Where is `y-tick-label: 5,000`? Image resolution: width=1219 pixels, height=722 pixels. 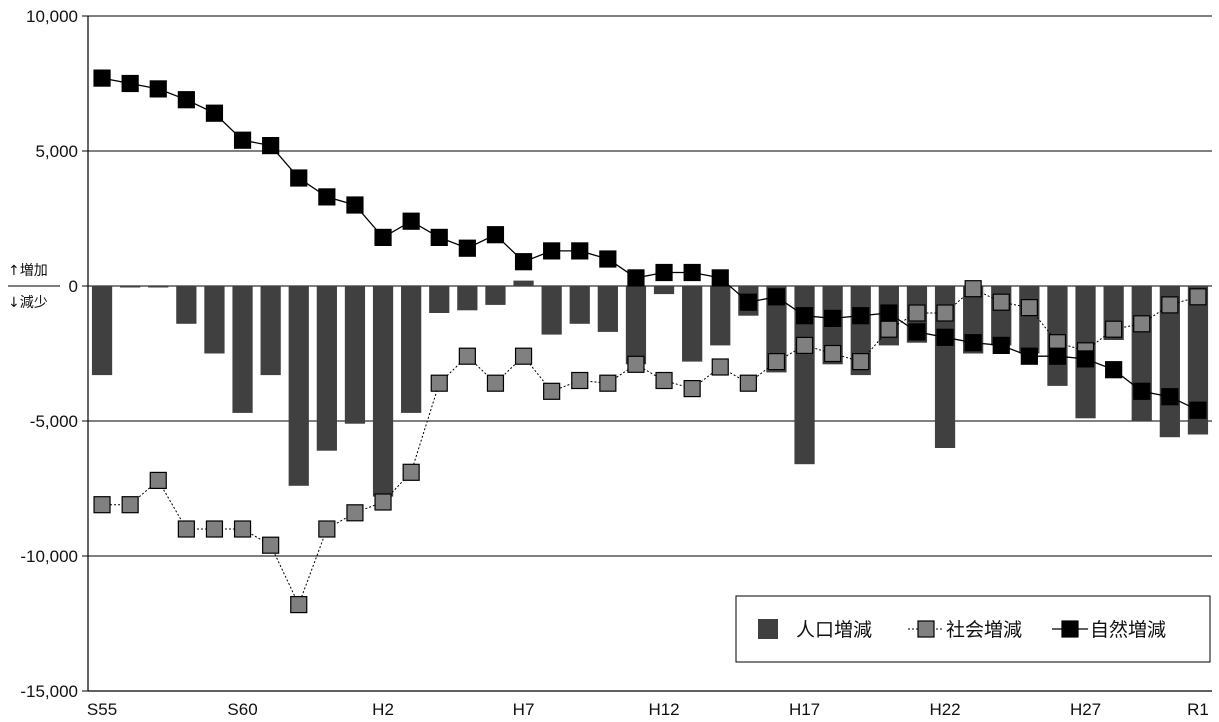 y-tick-label: 5,000 is located at coordinates (56, 151).